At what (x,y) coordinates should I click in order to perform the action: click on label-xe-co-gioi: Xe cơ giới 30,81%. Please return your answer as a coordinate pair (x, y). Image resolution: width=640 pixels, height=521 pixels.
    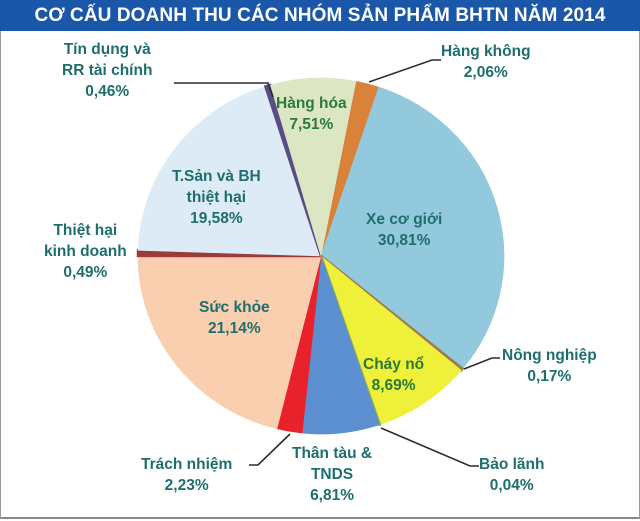
    Looking at the image, I should click on (404, 230).